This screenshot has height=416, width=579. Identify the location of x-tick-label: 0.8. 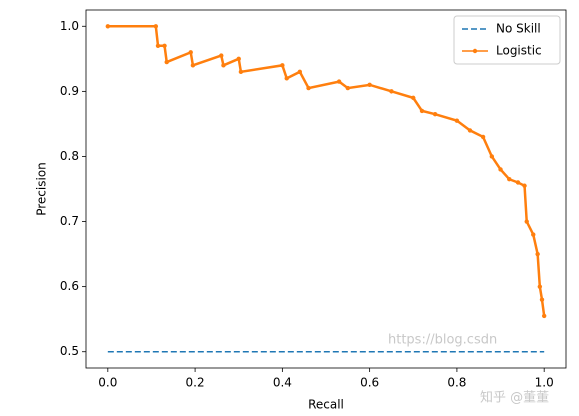
(456, 383).